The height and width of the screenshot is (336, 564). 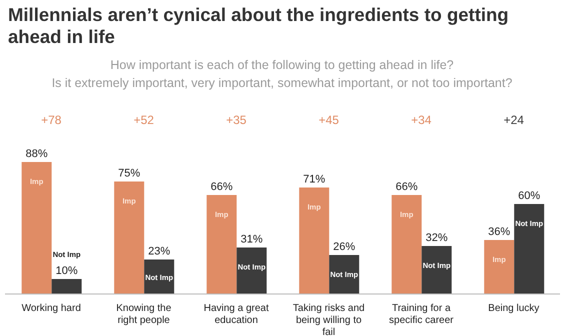 What do you see at coordinates (259, 26) in the screenshot?
I see `chart-title: Millennials aren’t cynical about the ingredients to getting ahead in life` at bounding box center [259, 26].